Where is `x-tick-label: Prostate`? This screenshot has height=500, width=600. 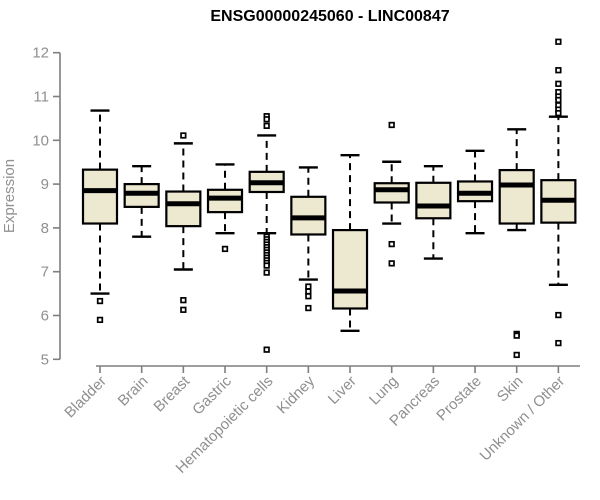
x-tick-label: Prostate is located at coordinates (459, 399).